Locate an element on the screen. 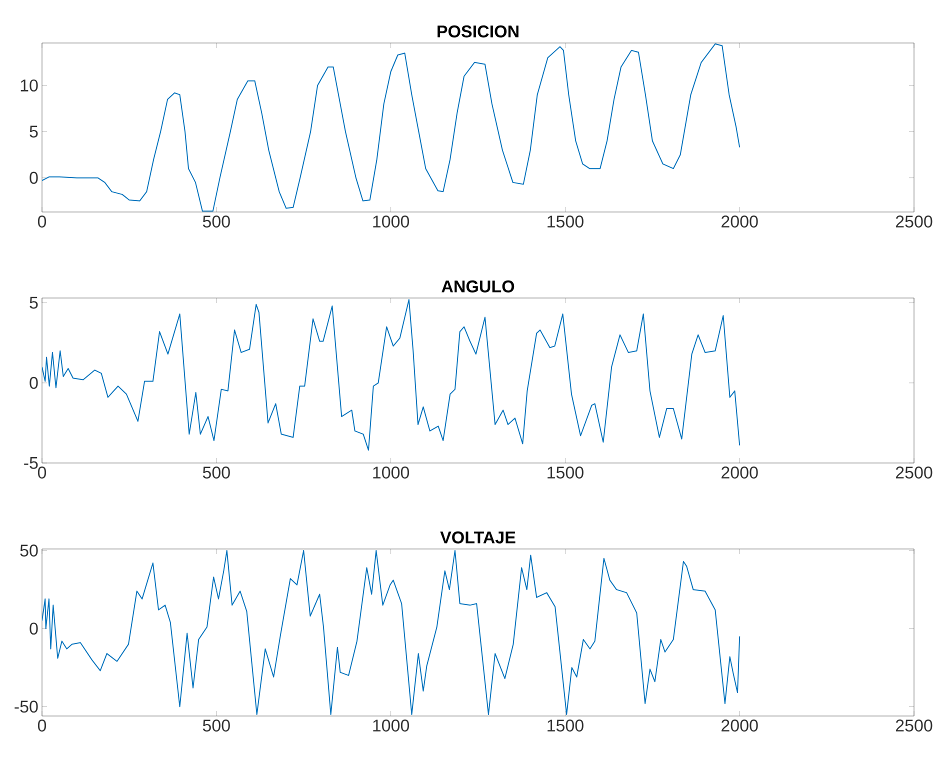 The image size is (944, 758). chart-title: POSICION is located at coordinates (478, 31).